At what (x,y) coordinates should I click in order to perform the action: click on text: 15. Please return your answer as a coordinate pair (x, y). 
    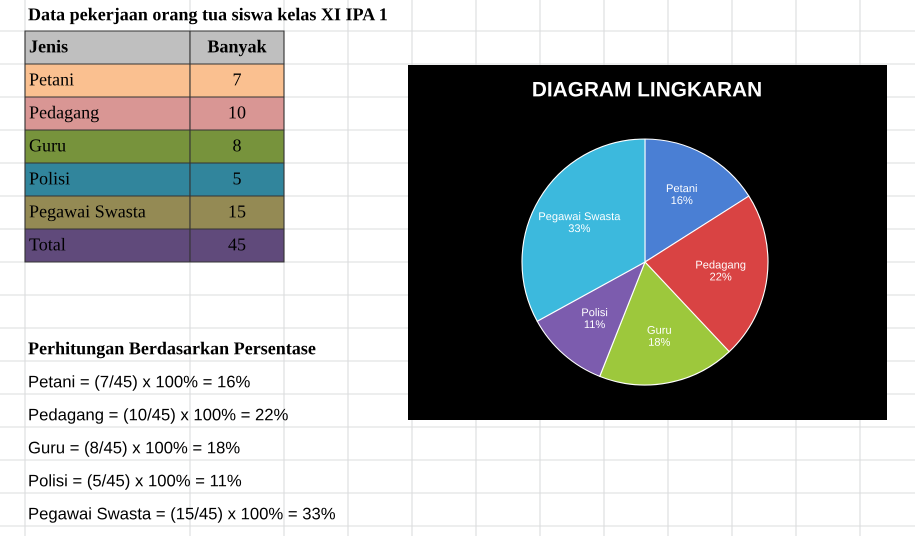
    Looking at the image, I should click on (238, 211).